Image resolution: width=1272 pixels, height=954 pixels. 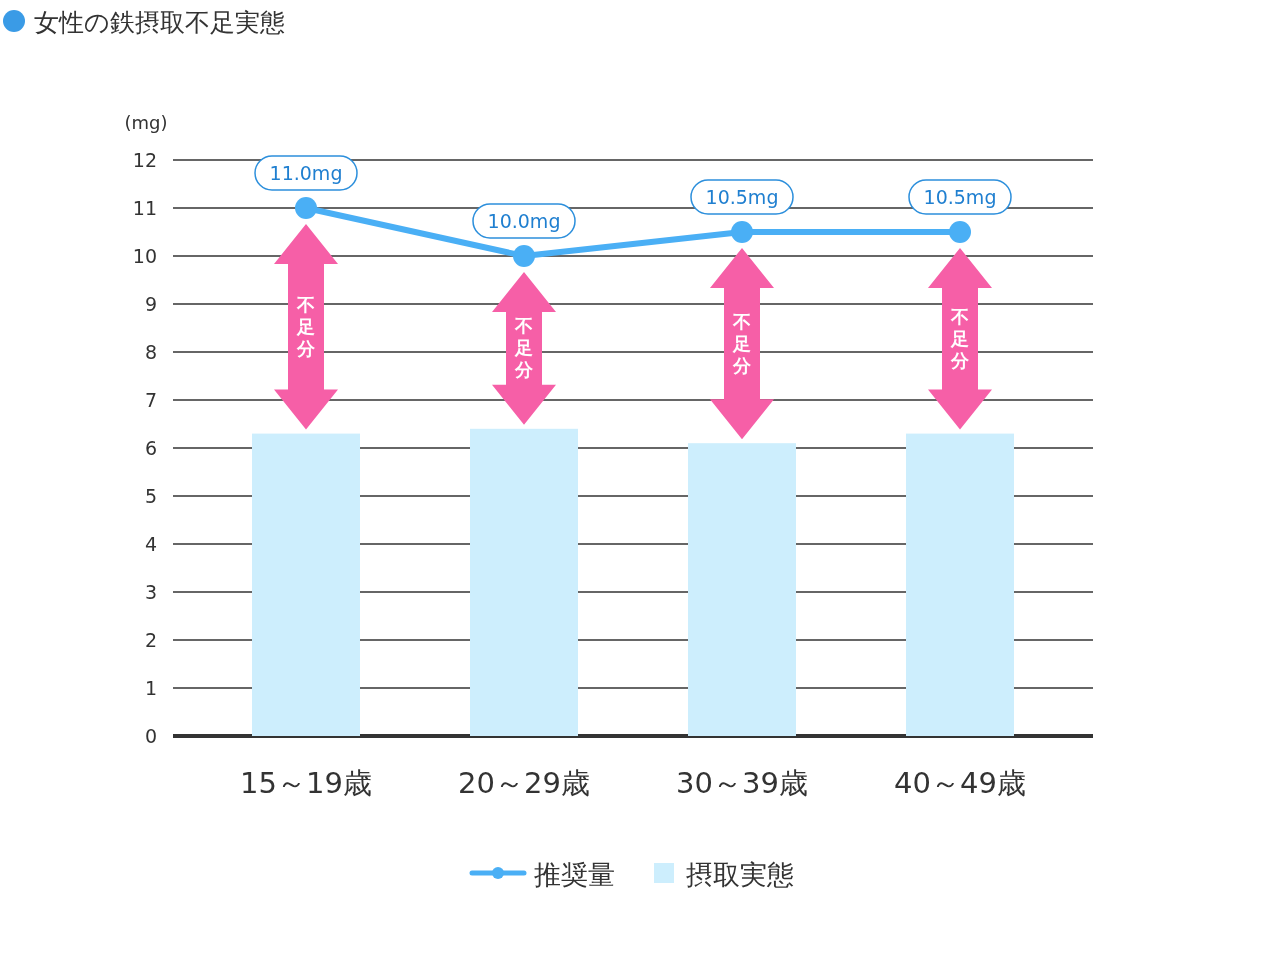 I want to click on x-tick-label: 40～49歳, so click(x=960, y=783).